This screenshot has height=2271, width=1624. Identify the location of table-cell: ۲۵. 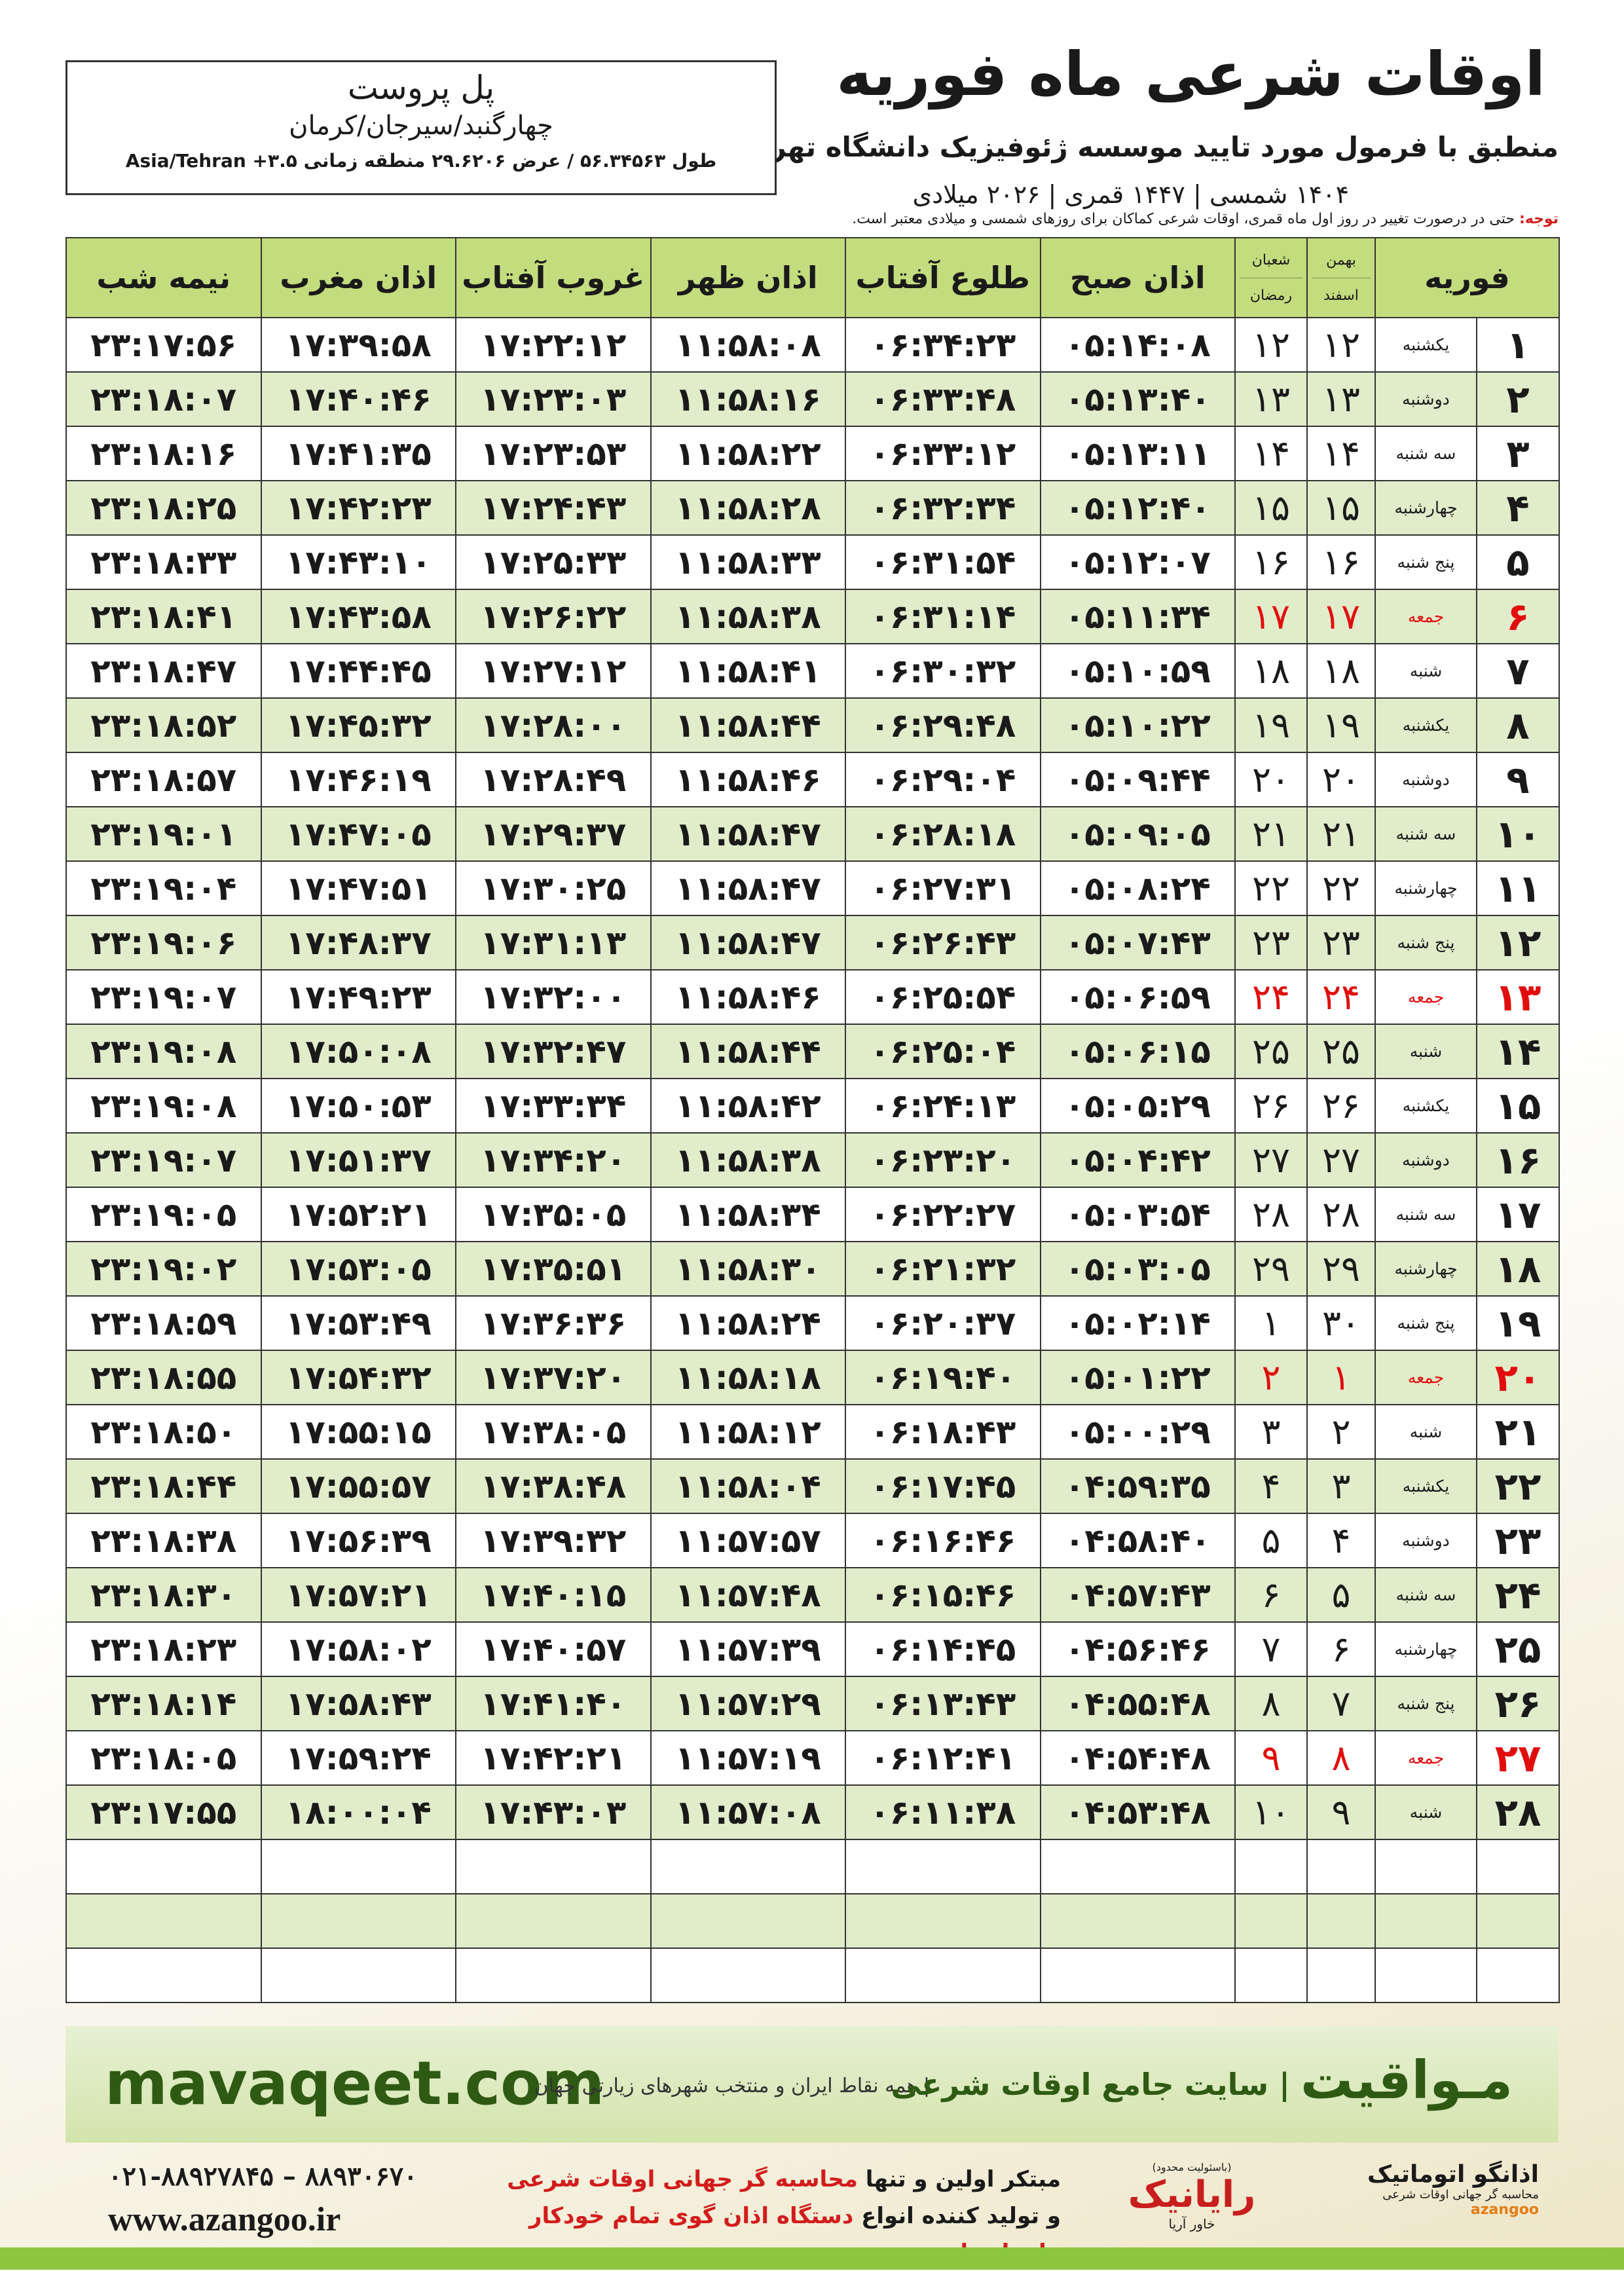
(1271, 1051).